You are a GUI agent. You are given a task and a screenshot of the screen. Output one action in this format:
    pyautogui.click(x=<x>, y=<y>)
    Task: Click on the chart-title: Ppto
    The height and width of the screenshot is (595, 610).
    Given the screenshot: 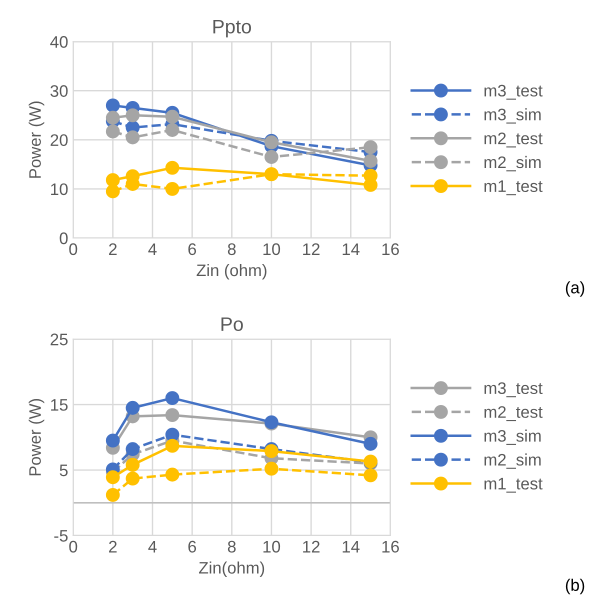 What is the action you would take?
    pyautogui.click(x=232, y=29)
    